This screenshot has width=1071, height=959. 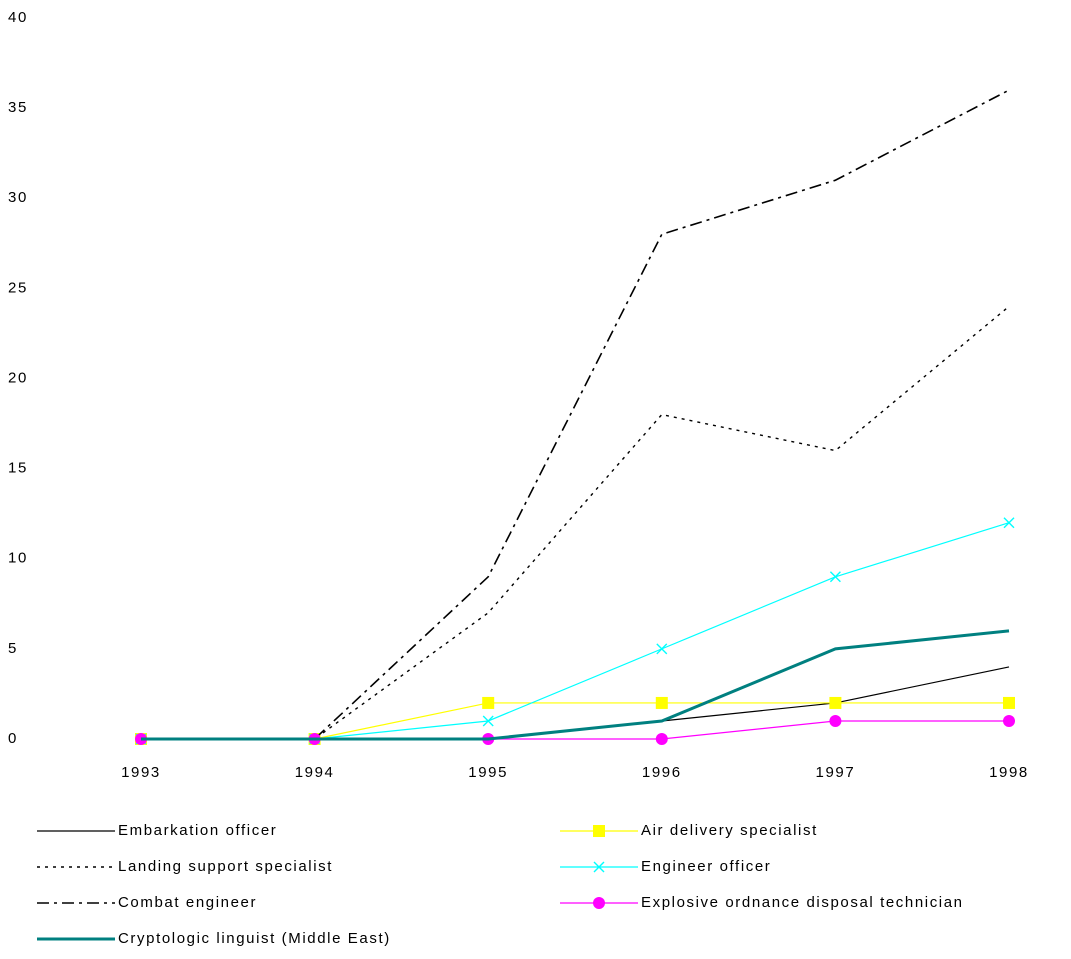 What do you see at coordinates (18, 17) in the screenshot?
I see `y-tick-label: 40` at bounding box center [18, 17].